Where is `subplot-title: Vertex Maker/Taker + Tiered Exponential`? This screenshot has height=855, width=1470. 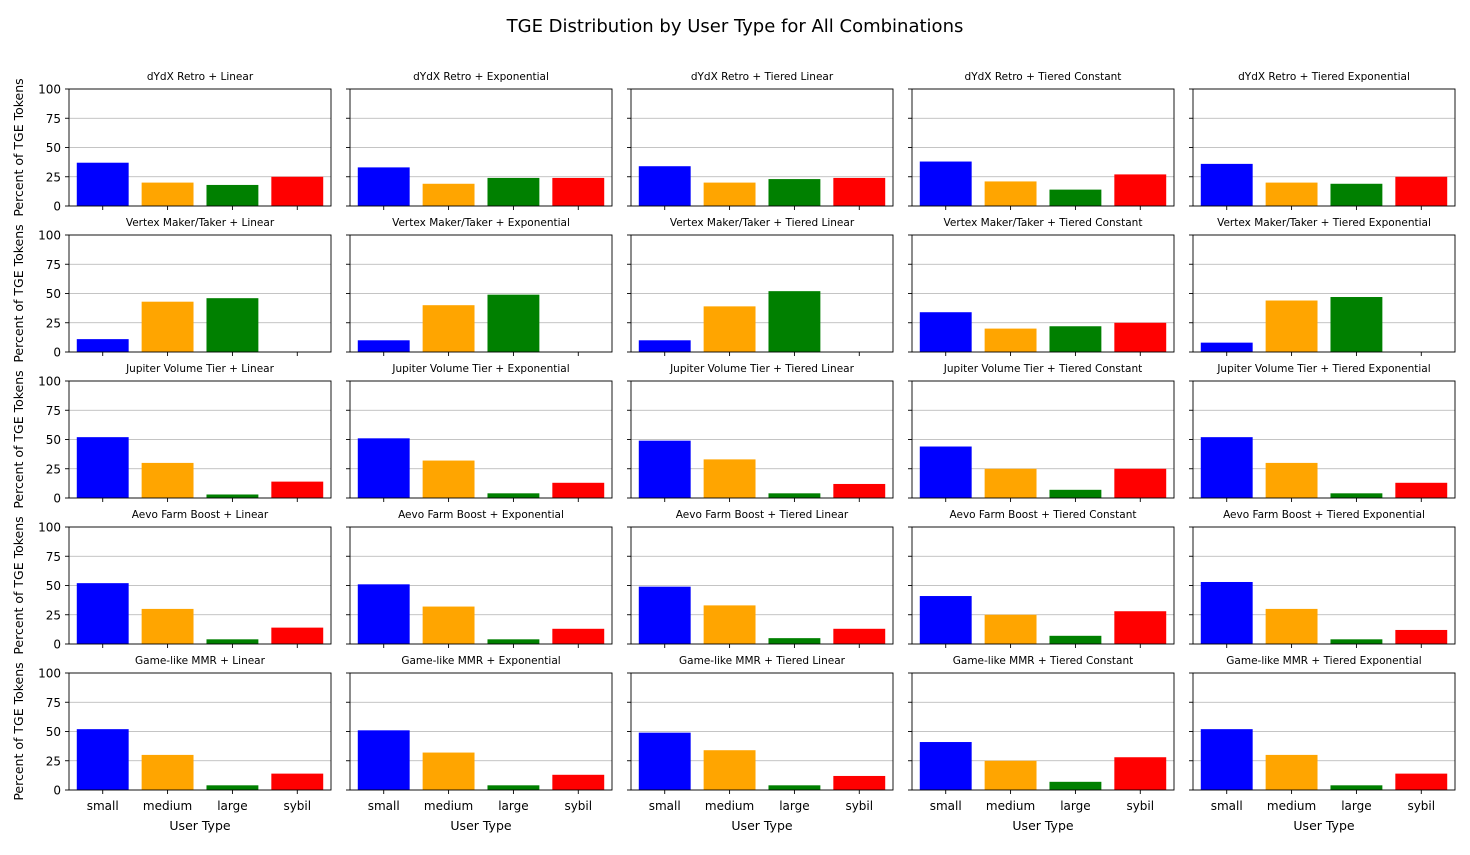
subplot-title: Vertex Maker/Taker + Tiered Exponential is located at coordinates (1324, 223).